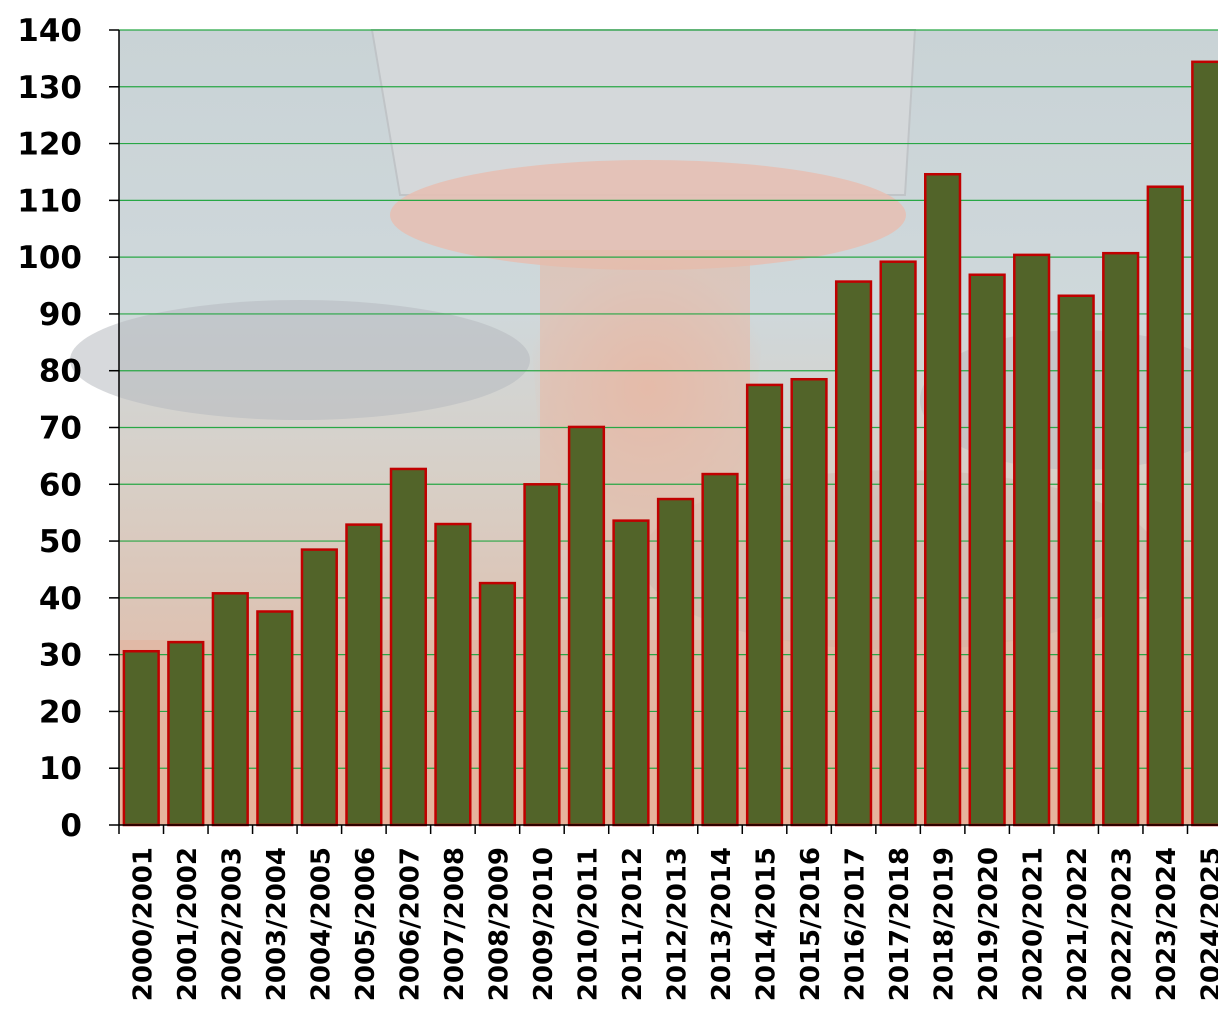 The height and width of the screenshot is (1017, 1218). What do you see at coordinates (588, 924) in the screenshot?
I see `x-tick-label: 2010/2011` at bounding box center [588, 924].